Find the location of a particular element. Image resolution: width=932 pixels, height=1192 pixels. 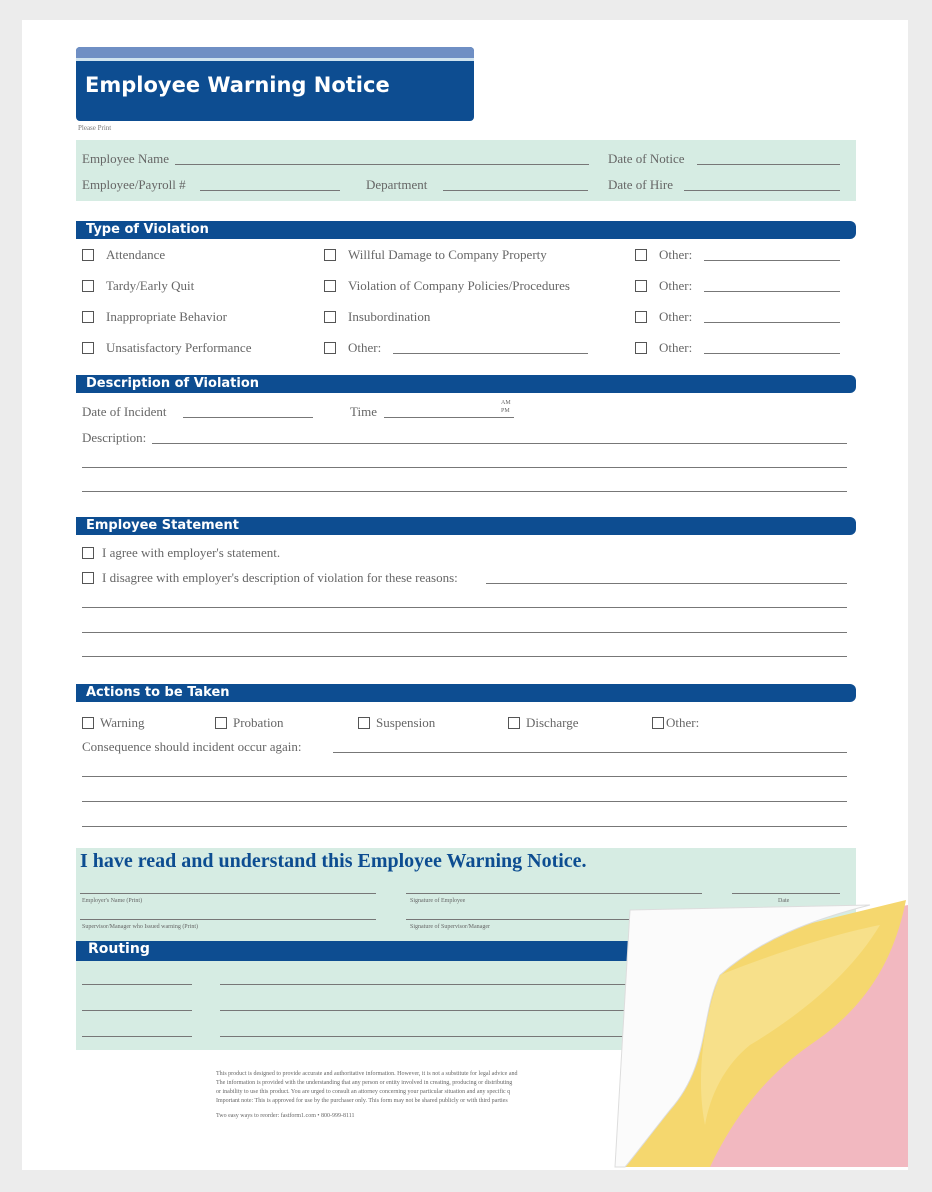

time-field is located at coordinates (449, 417).